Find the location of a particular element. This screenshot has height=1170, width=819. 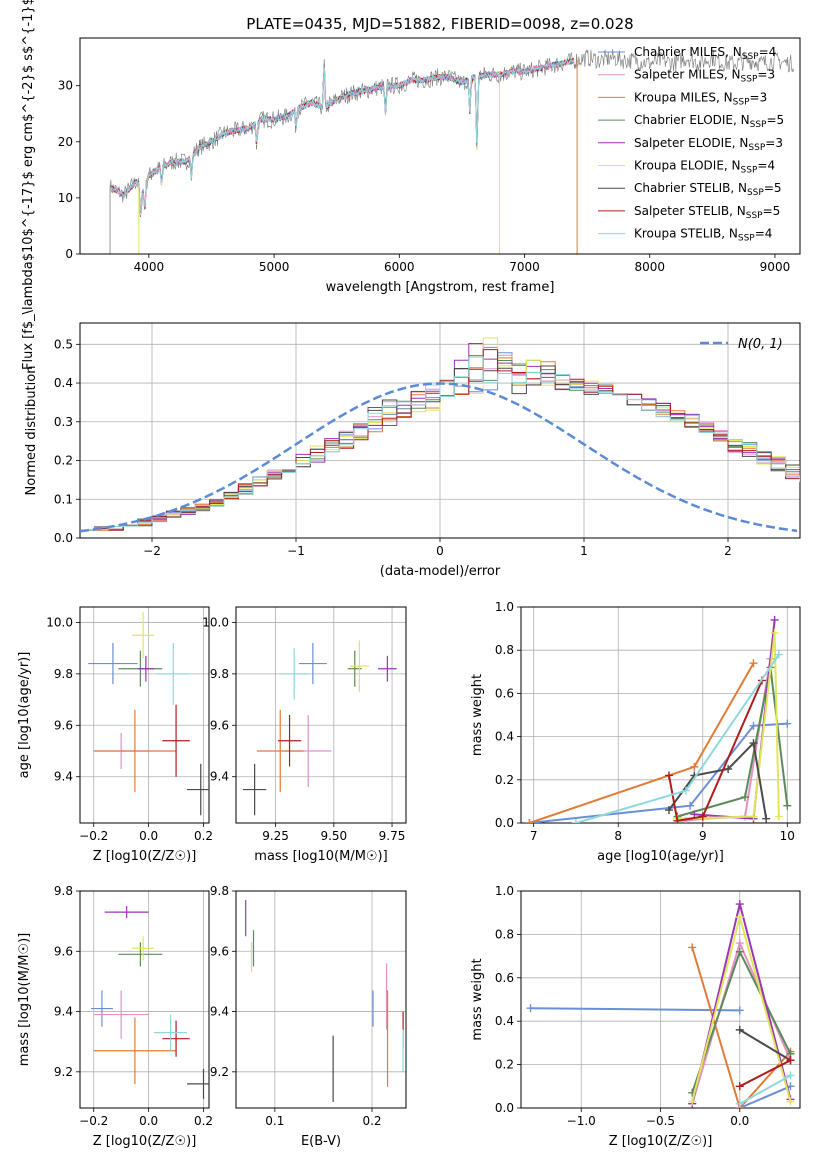

legend-tail: =5 is located at coordinates (775, 120).